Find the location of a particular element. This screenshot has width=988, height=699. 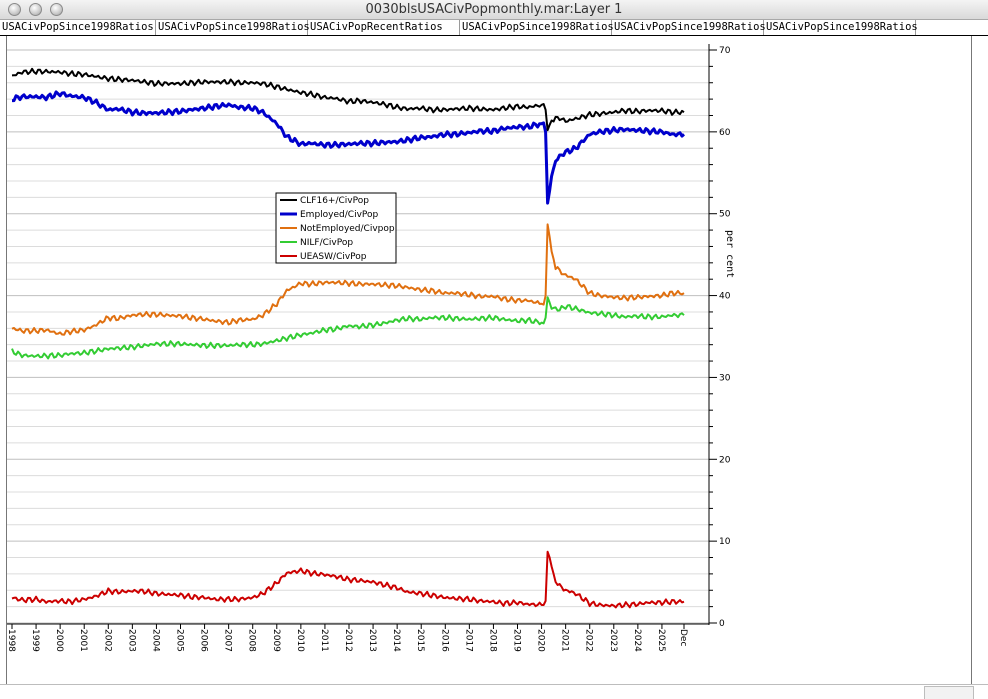

x-tick-label: 2015 is located at coordinates (420, 640).